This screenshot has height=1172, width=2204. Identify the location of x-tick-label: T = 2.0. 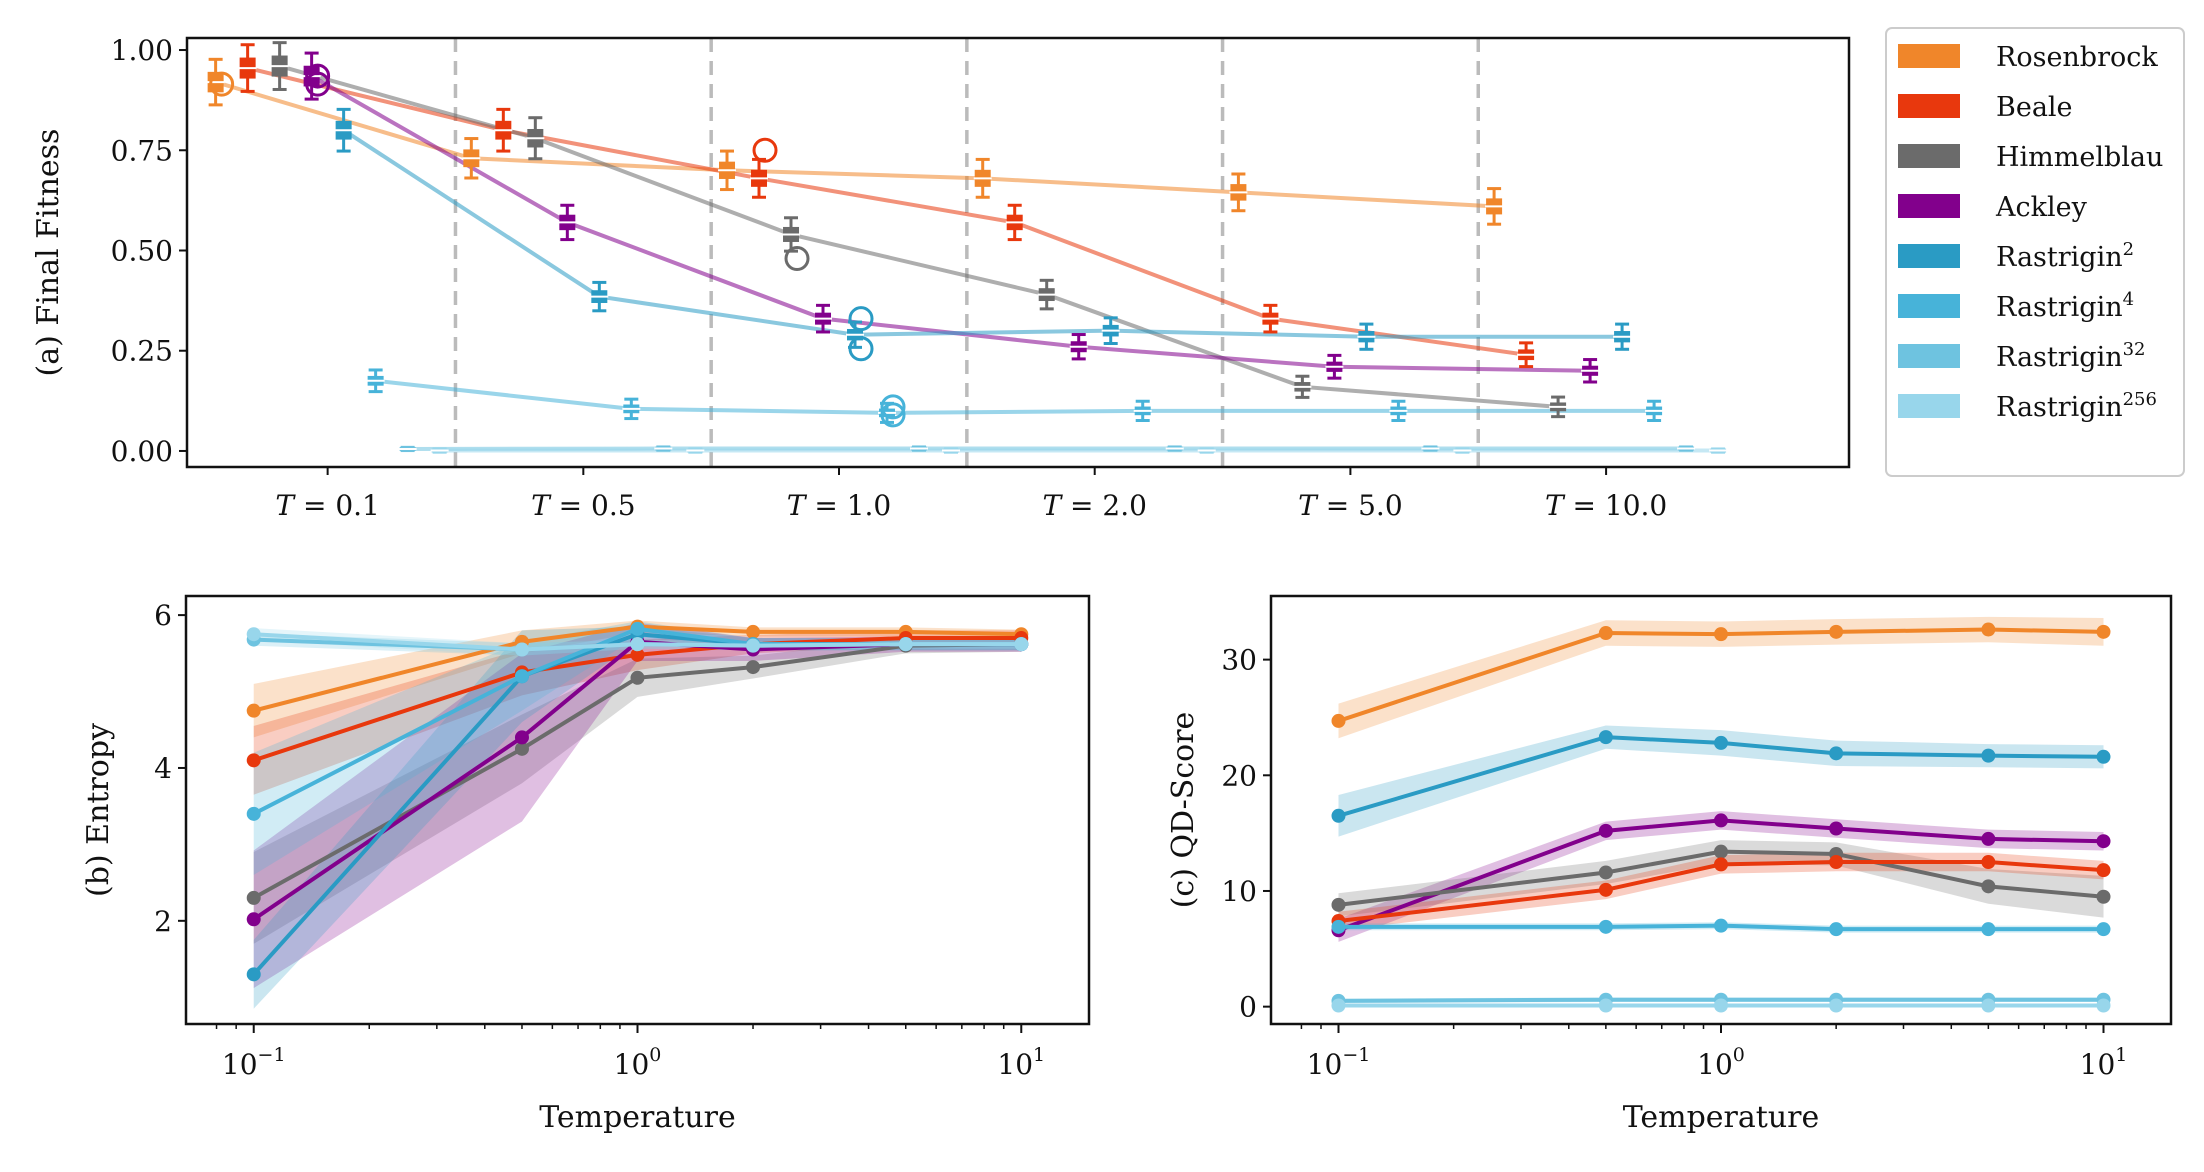
(1094, 505).